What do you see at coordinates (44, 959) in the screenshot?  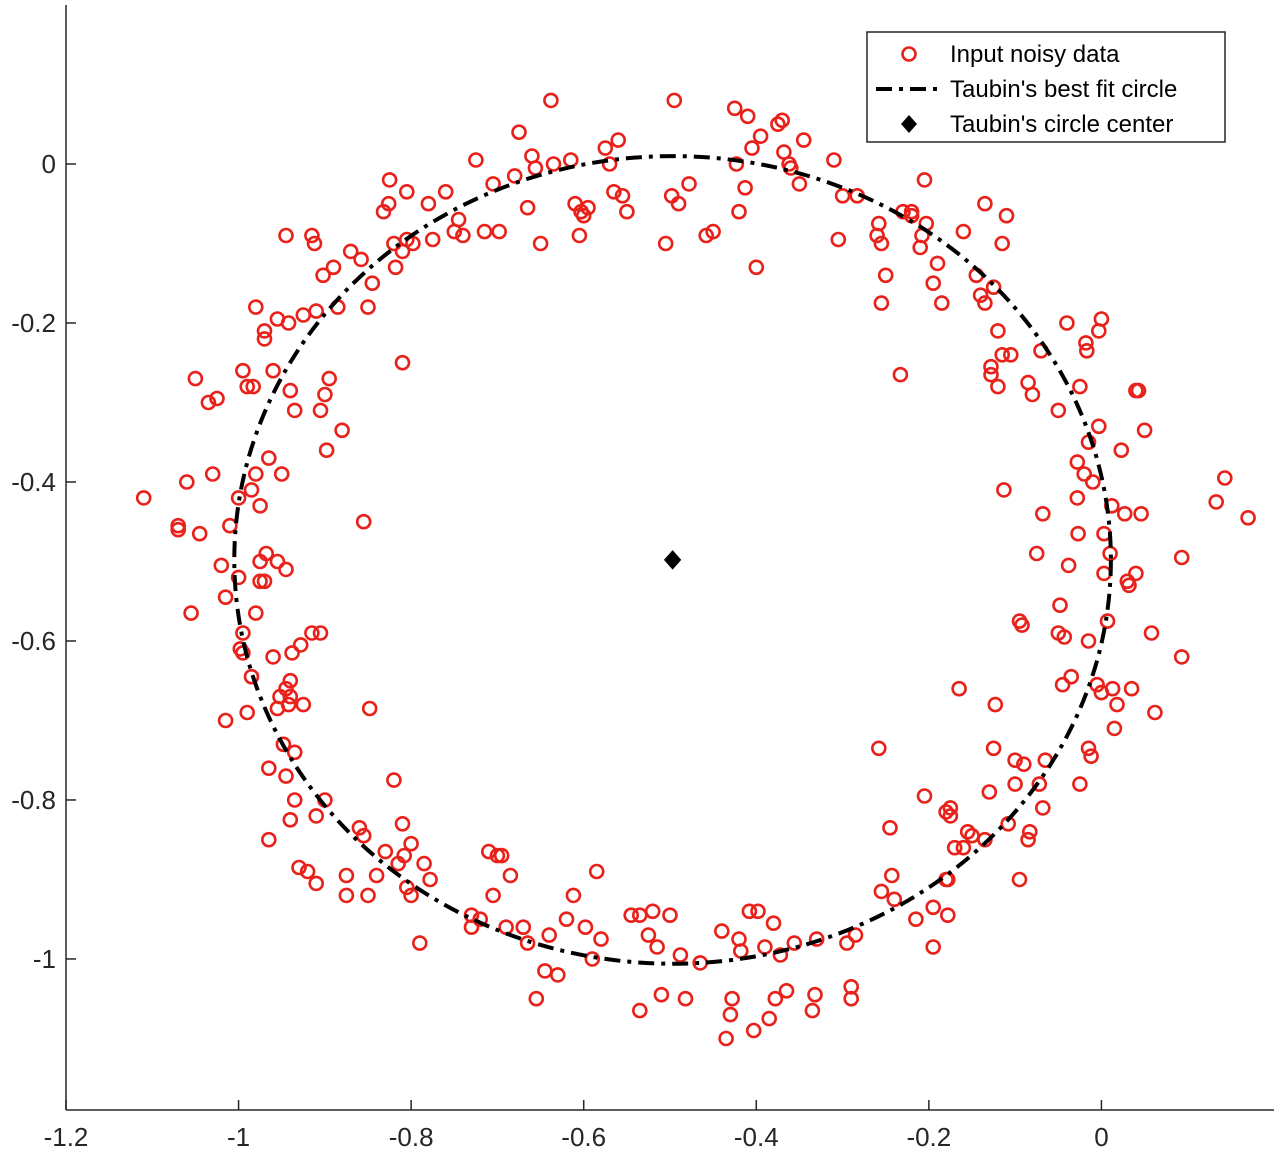 I see `y-tick-label: -1` at bounding box center [44, 959].